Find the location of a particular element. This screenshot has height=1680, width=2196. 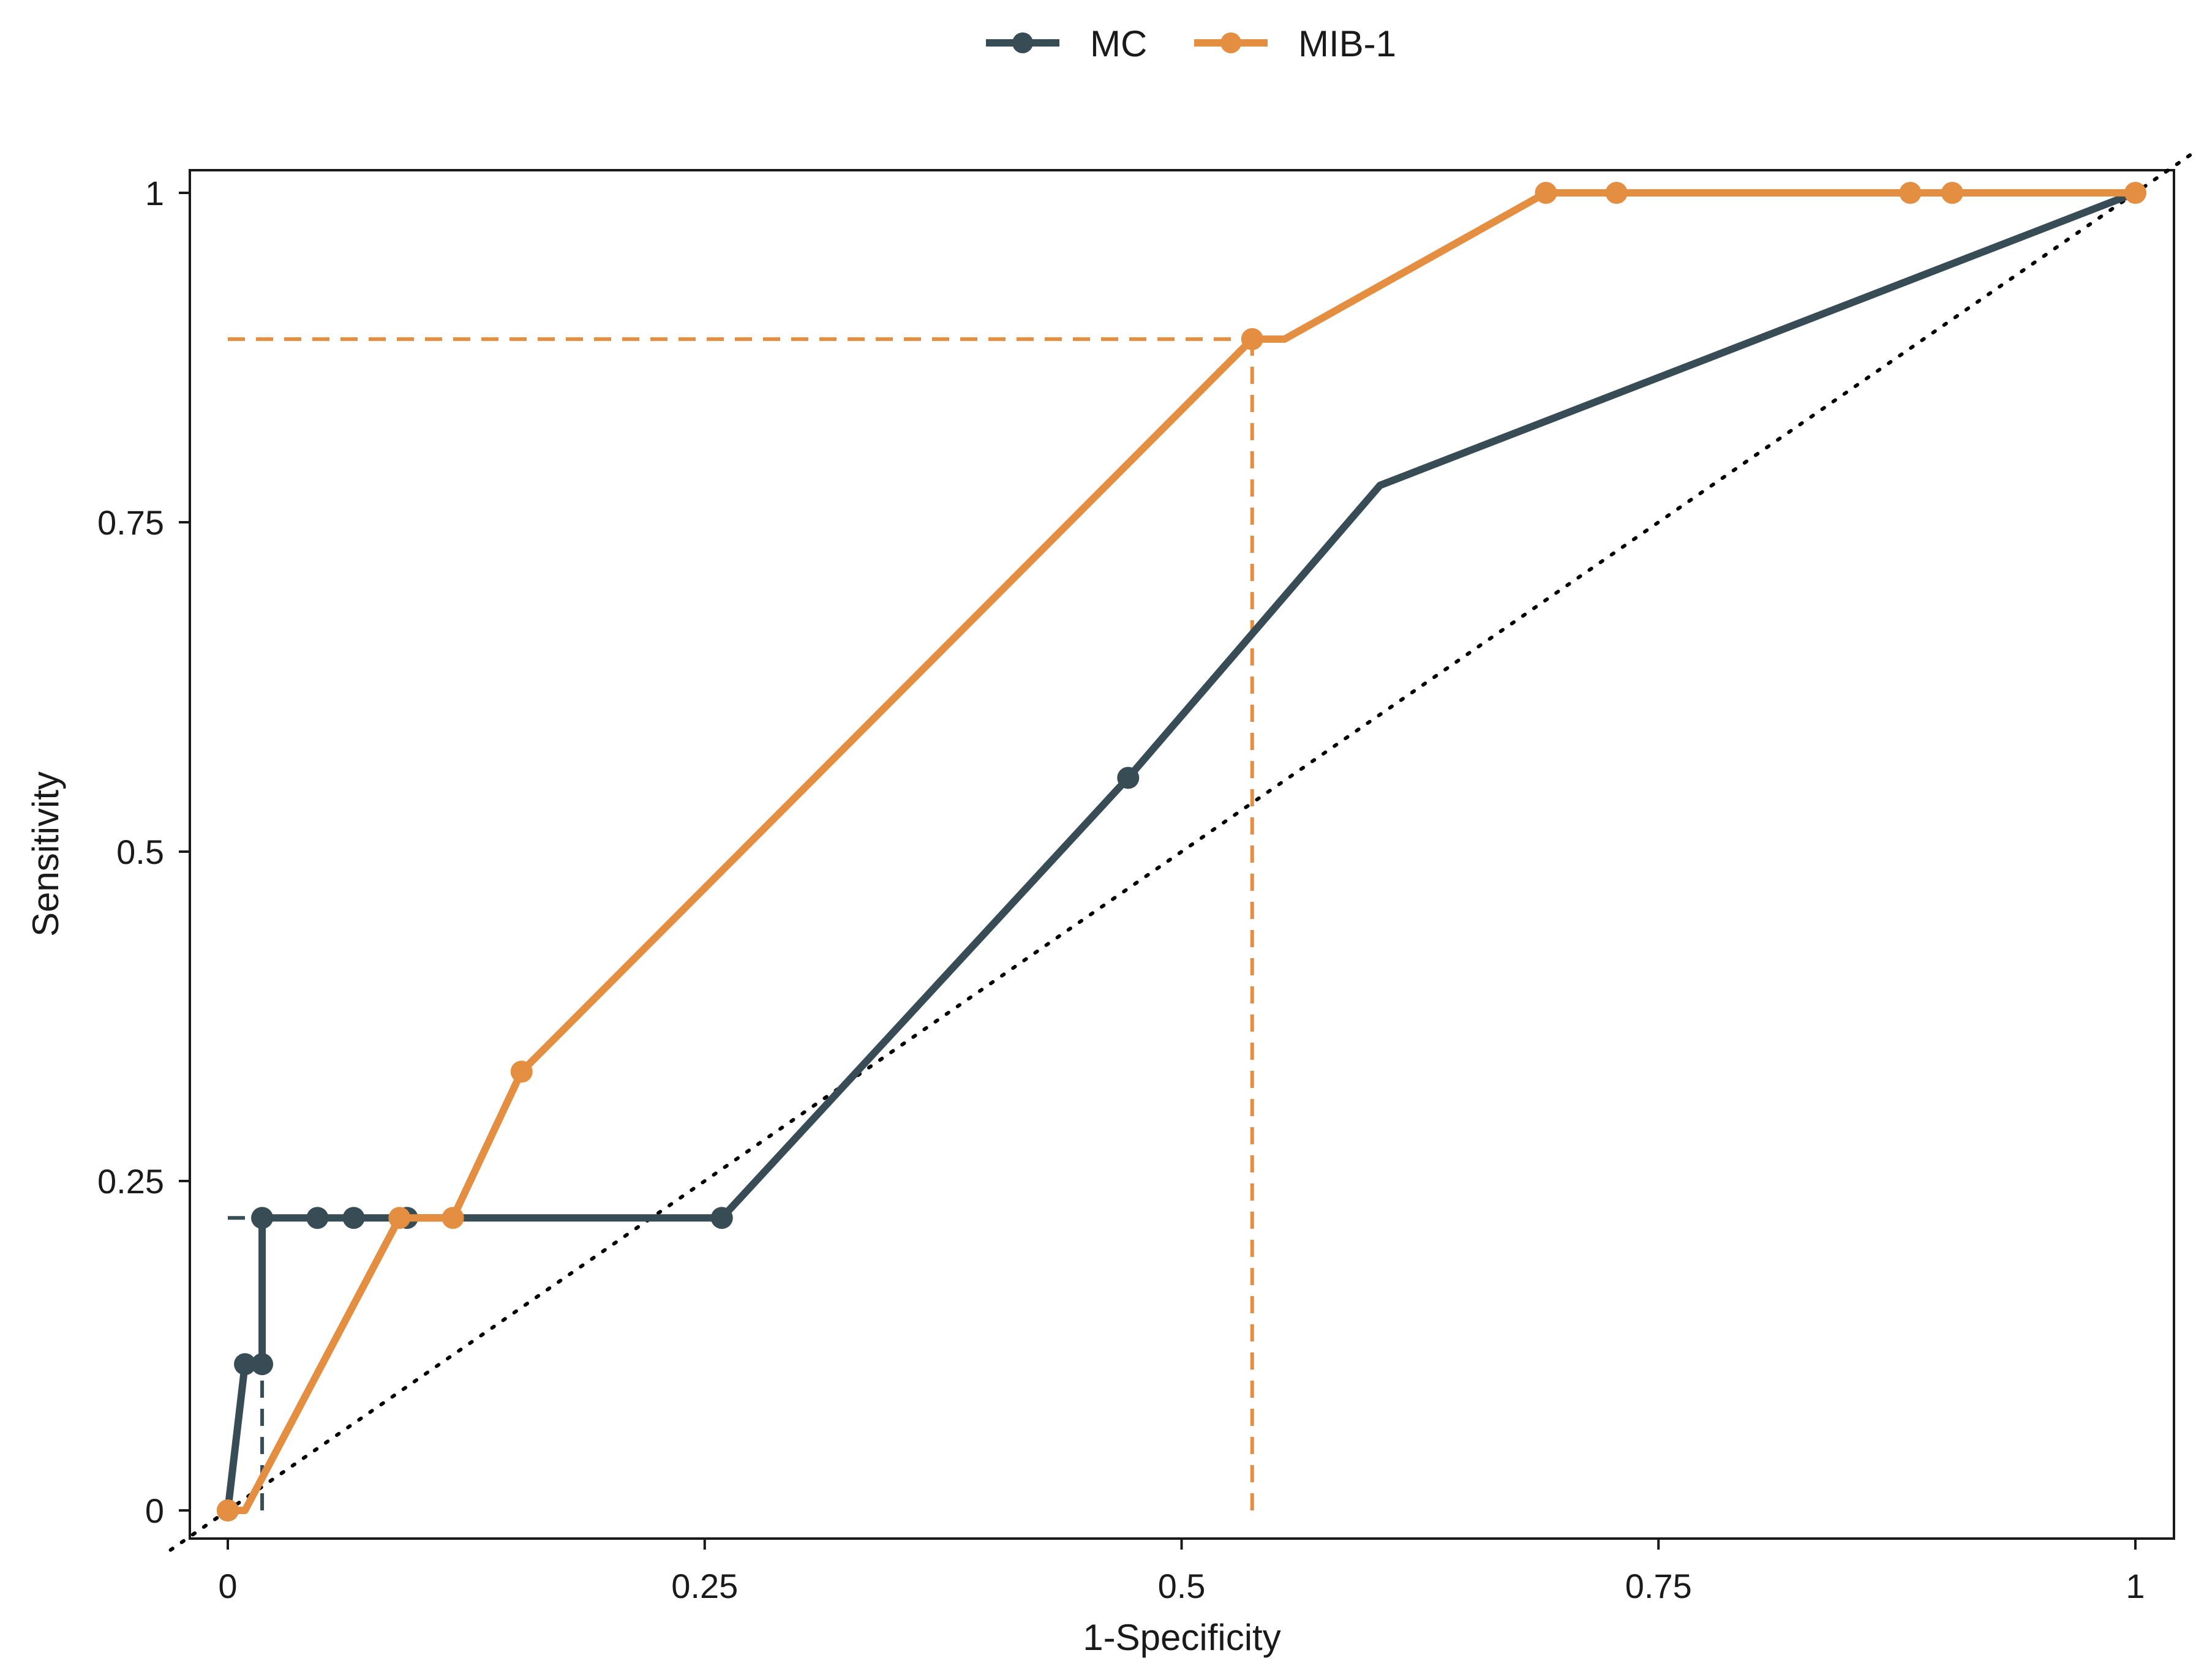

y-axis: 0 0.25 0.5 0.75 1 is located at coordinates (144, 852).